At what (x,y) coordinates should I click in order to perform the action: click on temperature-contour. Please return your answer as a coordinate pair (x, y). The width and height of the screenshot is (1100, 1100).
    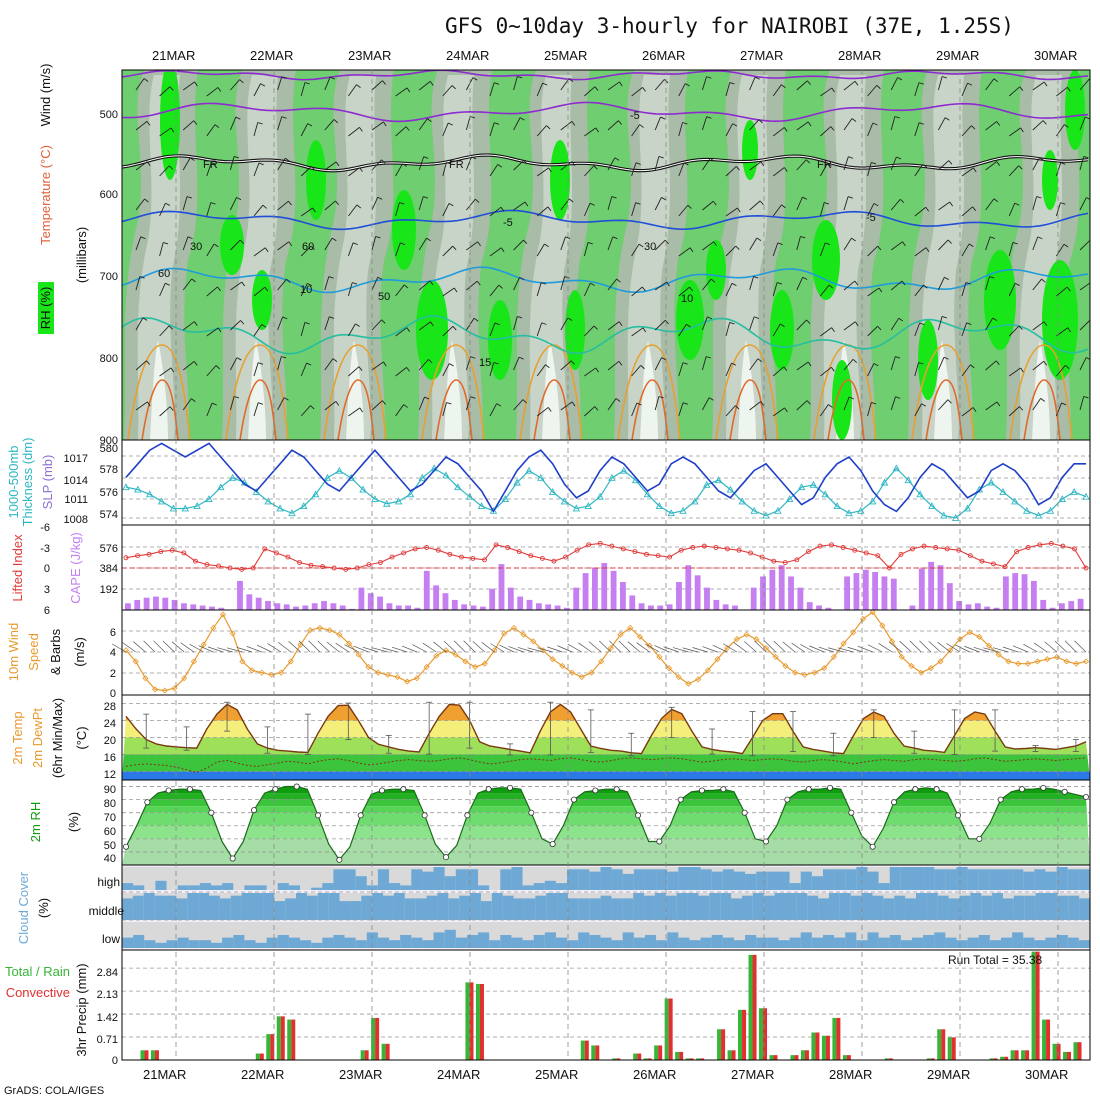
    Looking at the image, I should click on (454, 409).